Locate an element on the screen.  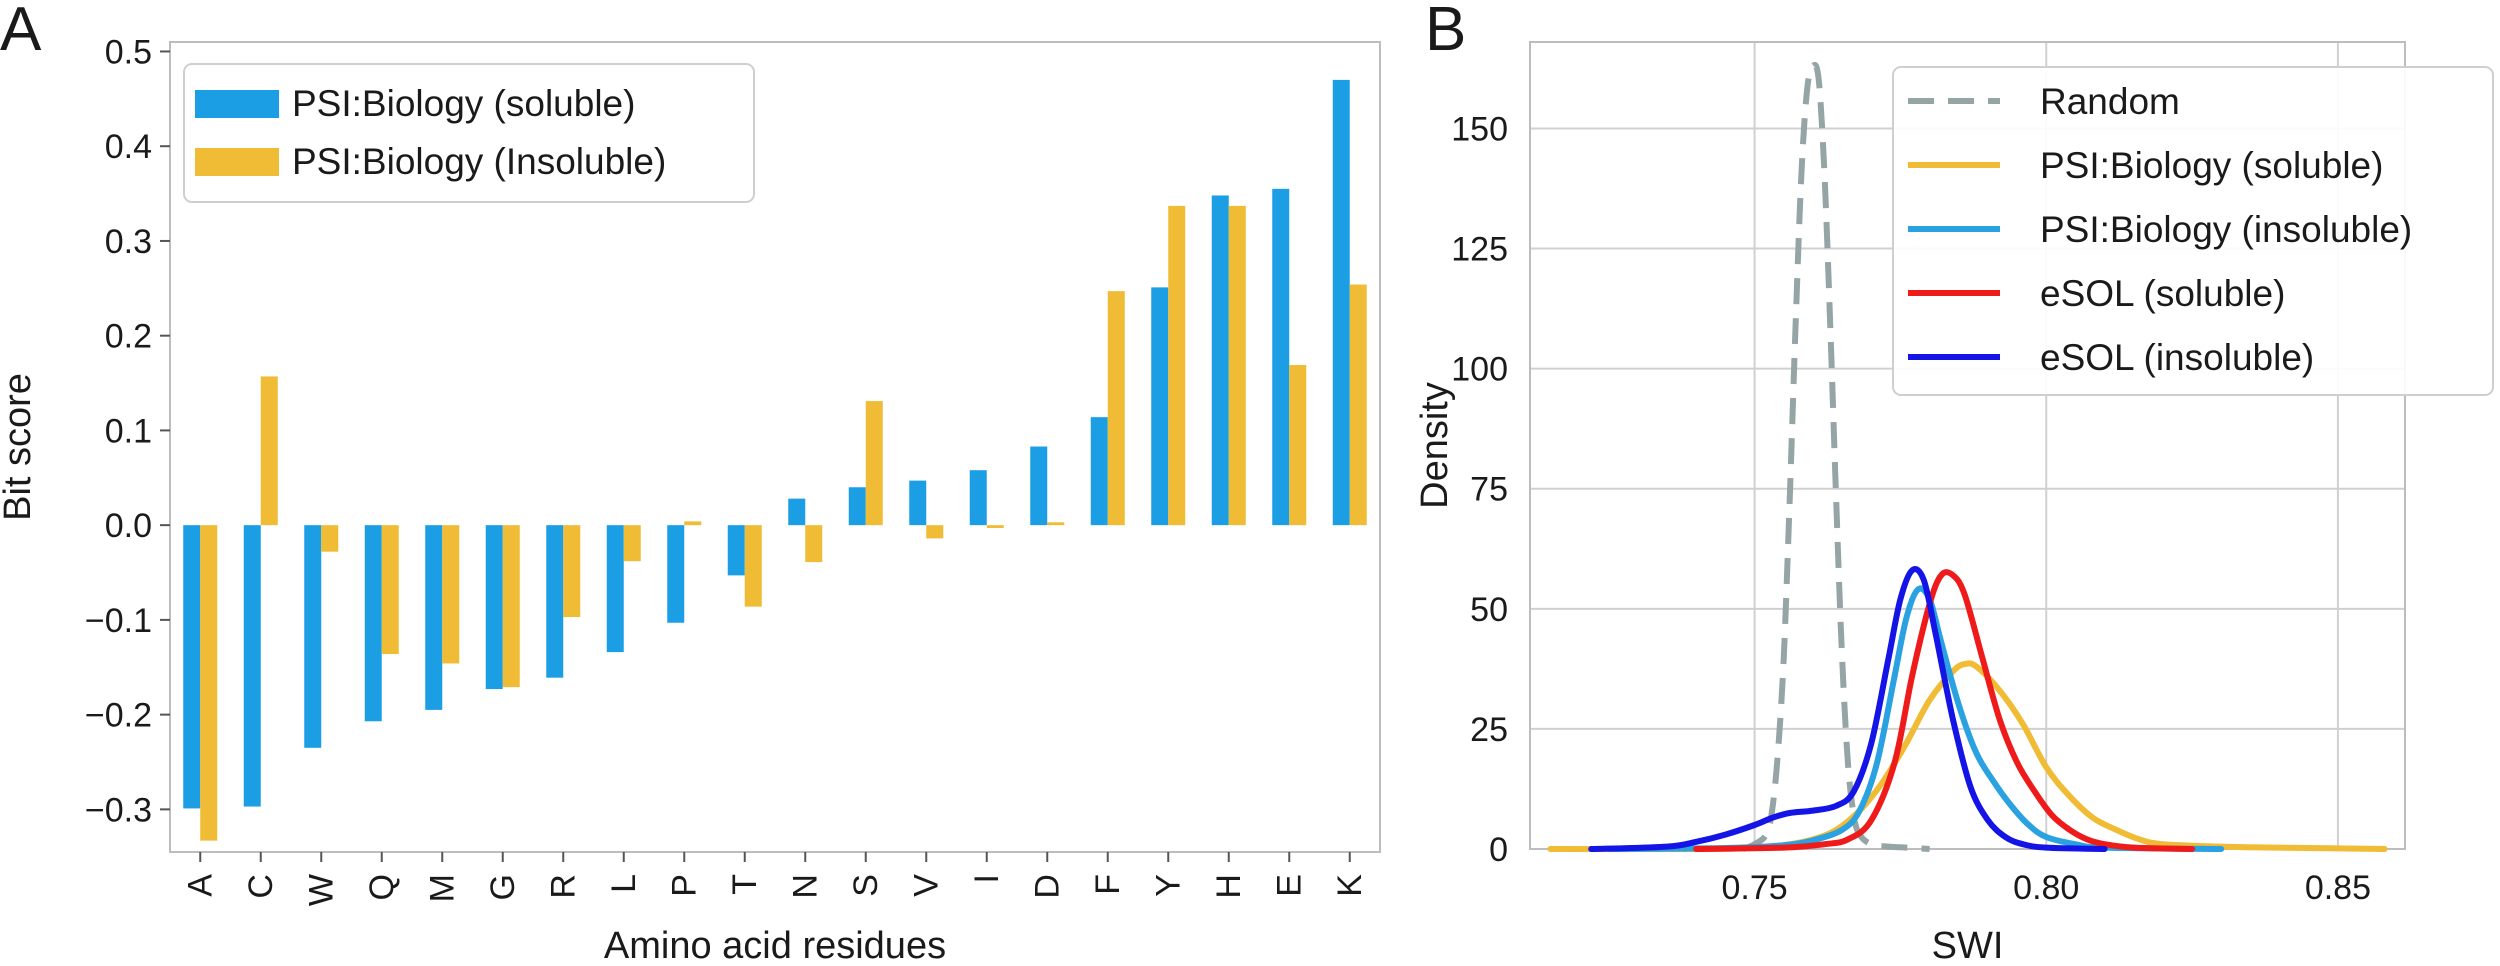
panel-b-y-tick-label: 125 is located at coordinates (1479, 250).